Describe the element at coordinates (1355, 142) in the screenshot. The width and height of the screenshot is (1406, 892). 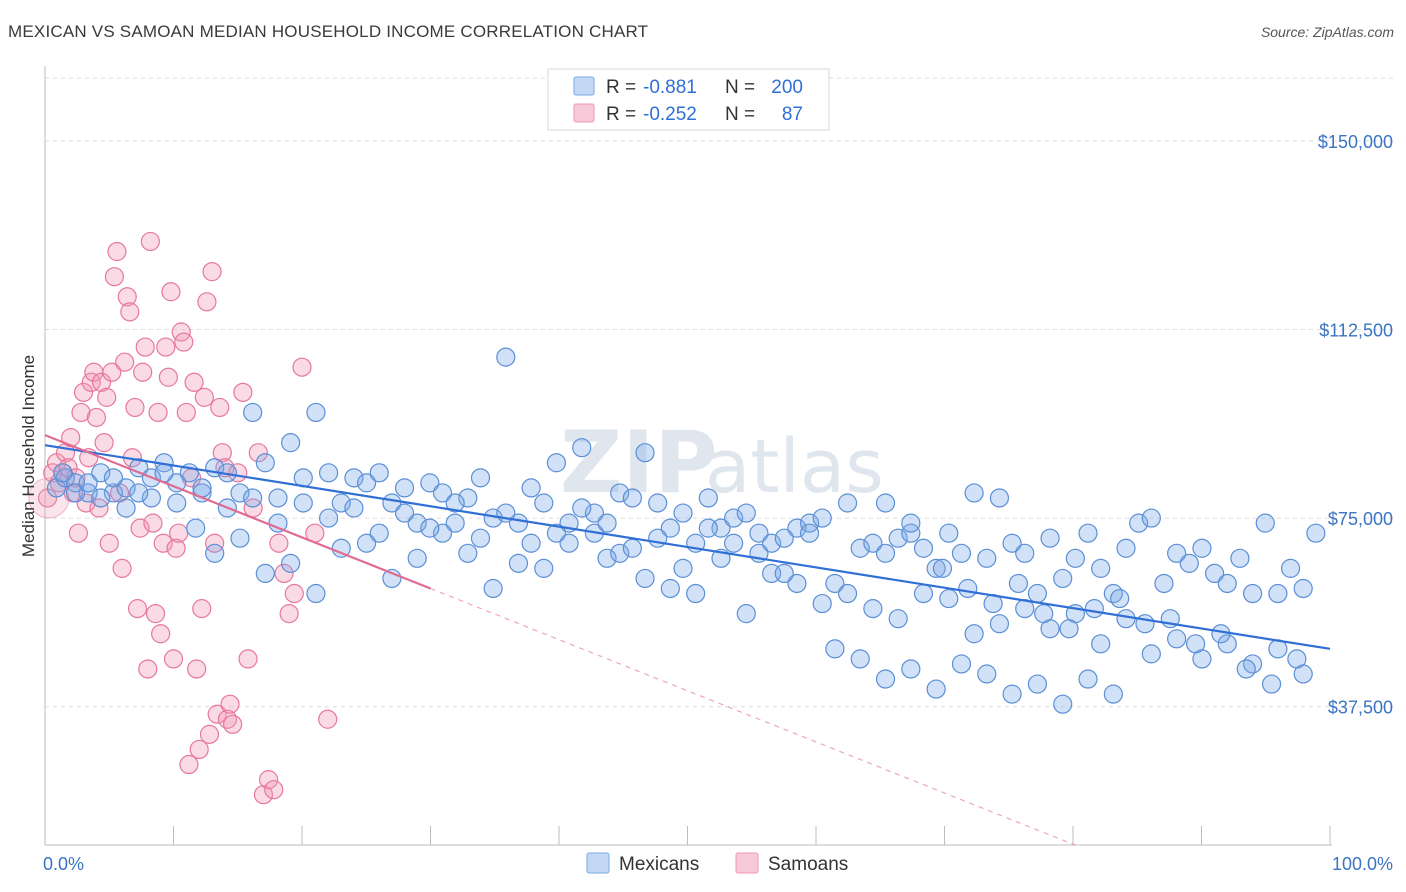
I see `y-tick-label-3: $150,000` at that location.